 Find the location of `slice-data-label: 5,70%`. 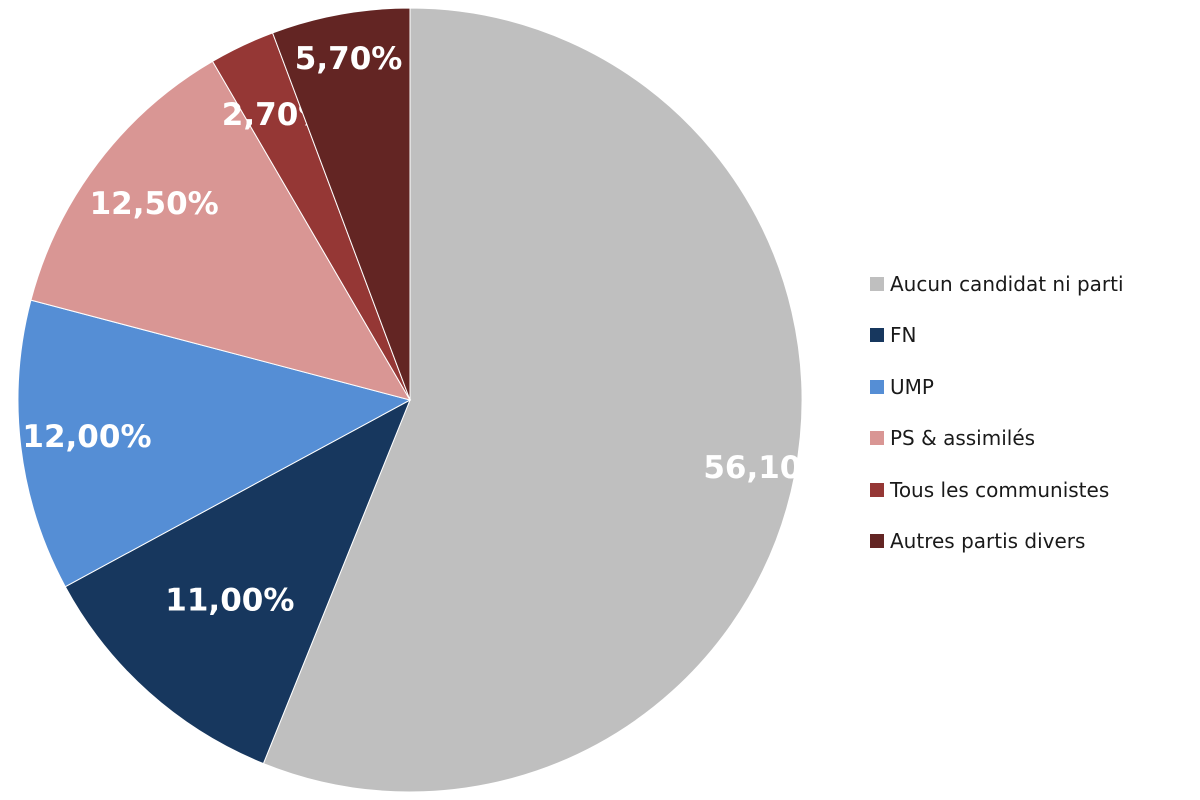

slice-data-label: 5,70% is located at coordinates (349, 59).